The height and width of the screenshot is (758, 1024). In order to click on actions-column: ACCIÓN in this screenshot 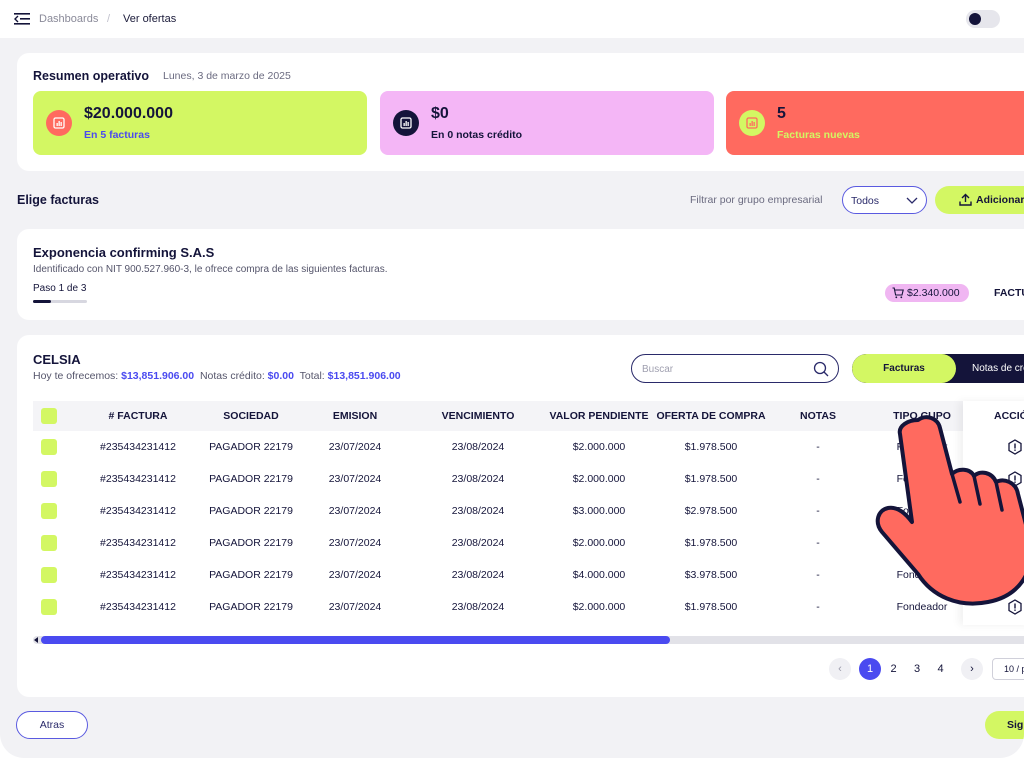, I will do `click(993, 513)`.